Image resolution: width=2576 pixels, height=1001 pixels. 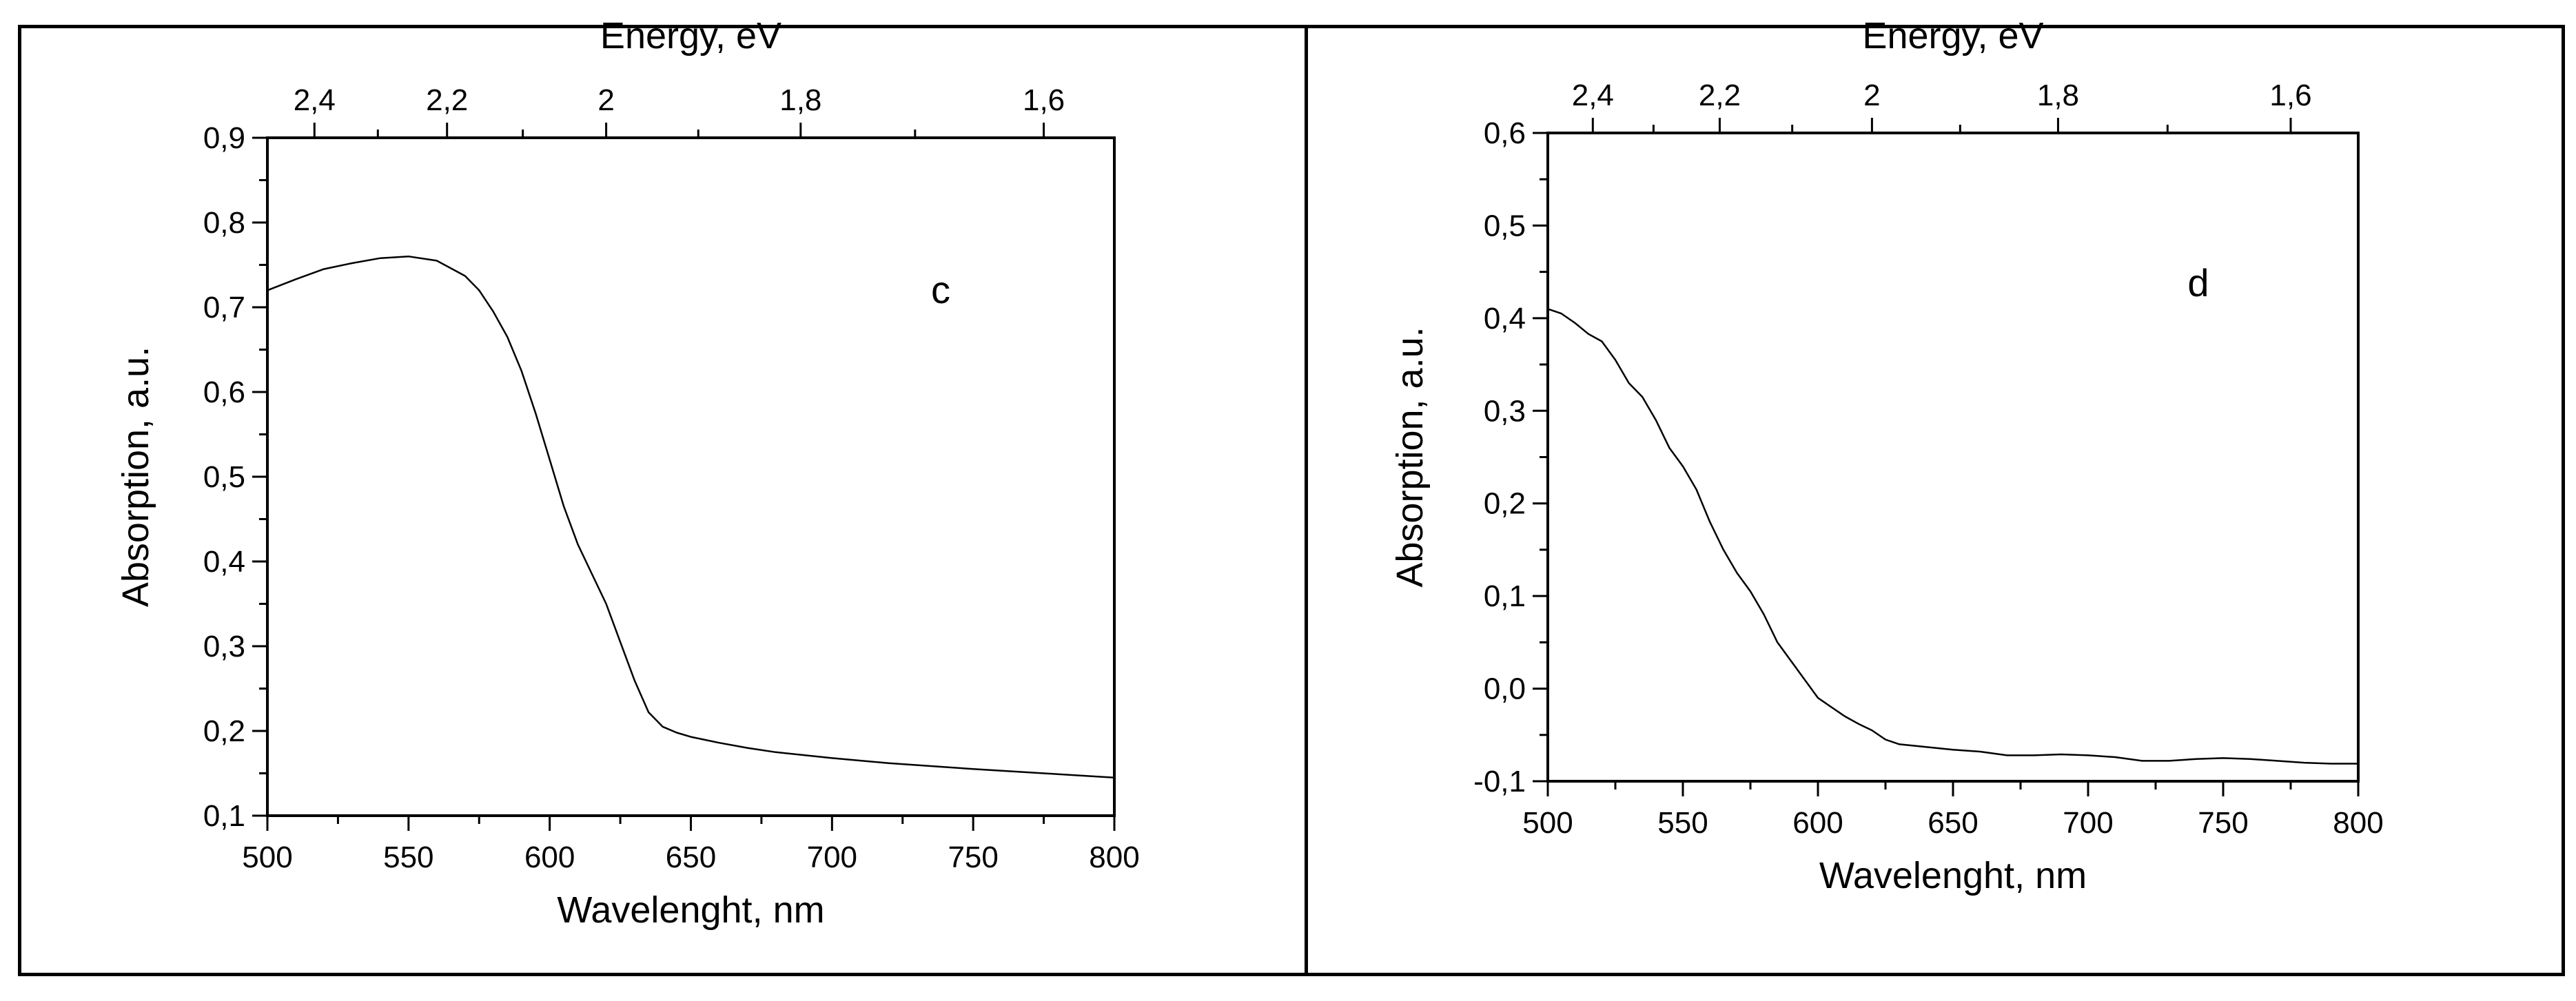 I want to click on y-tick-label: 0,7, so click(x=224, y=307).